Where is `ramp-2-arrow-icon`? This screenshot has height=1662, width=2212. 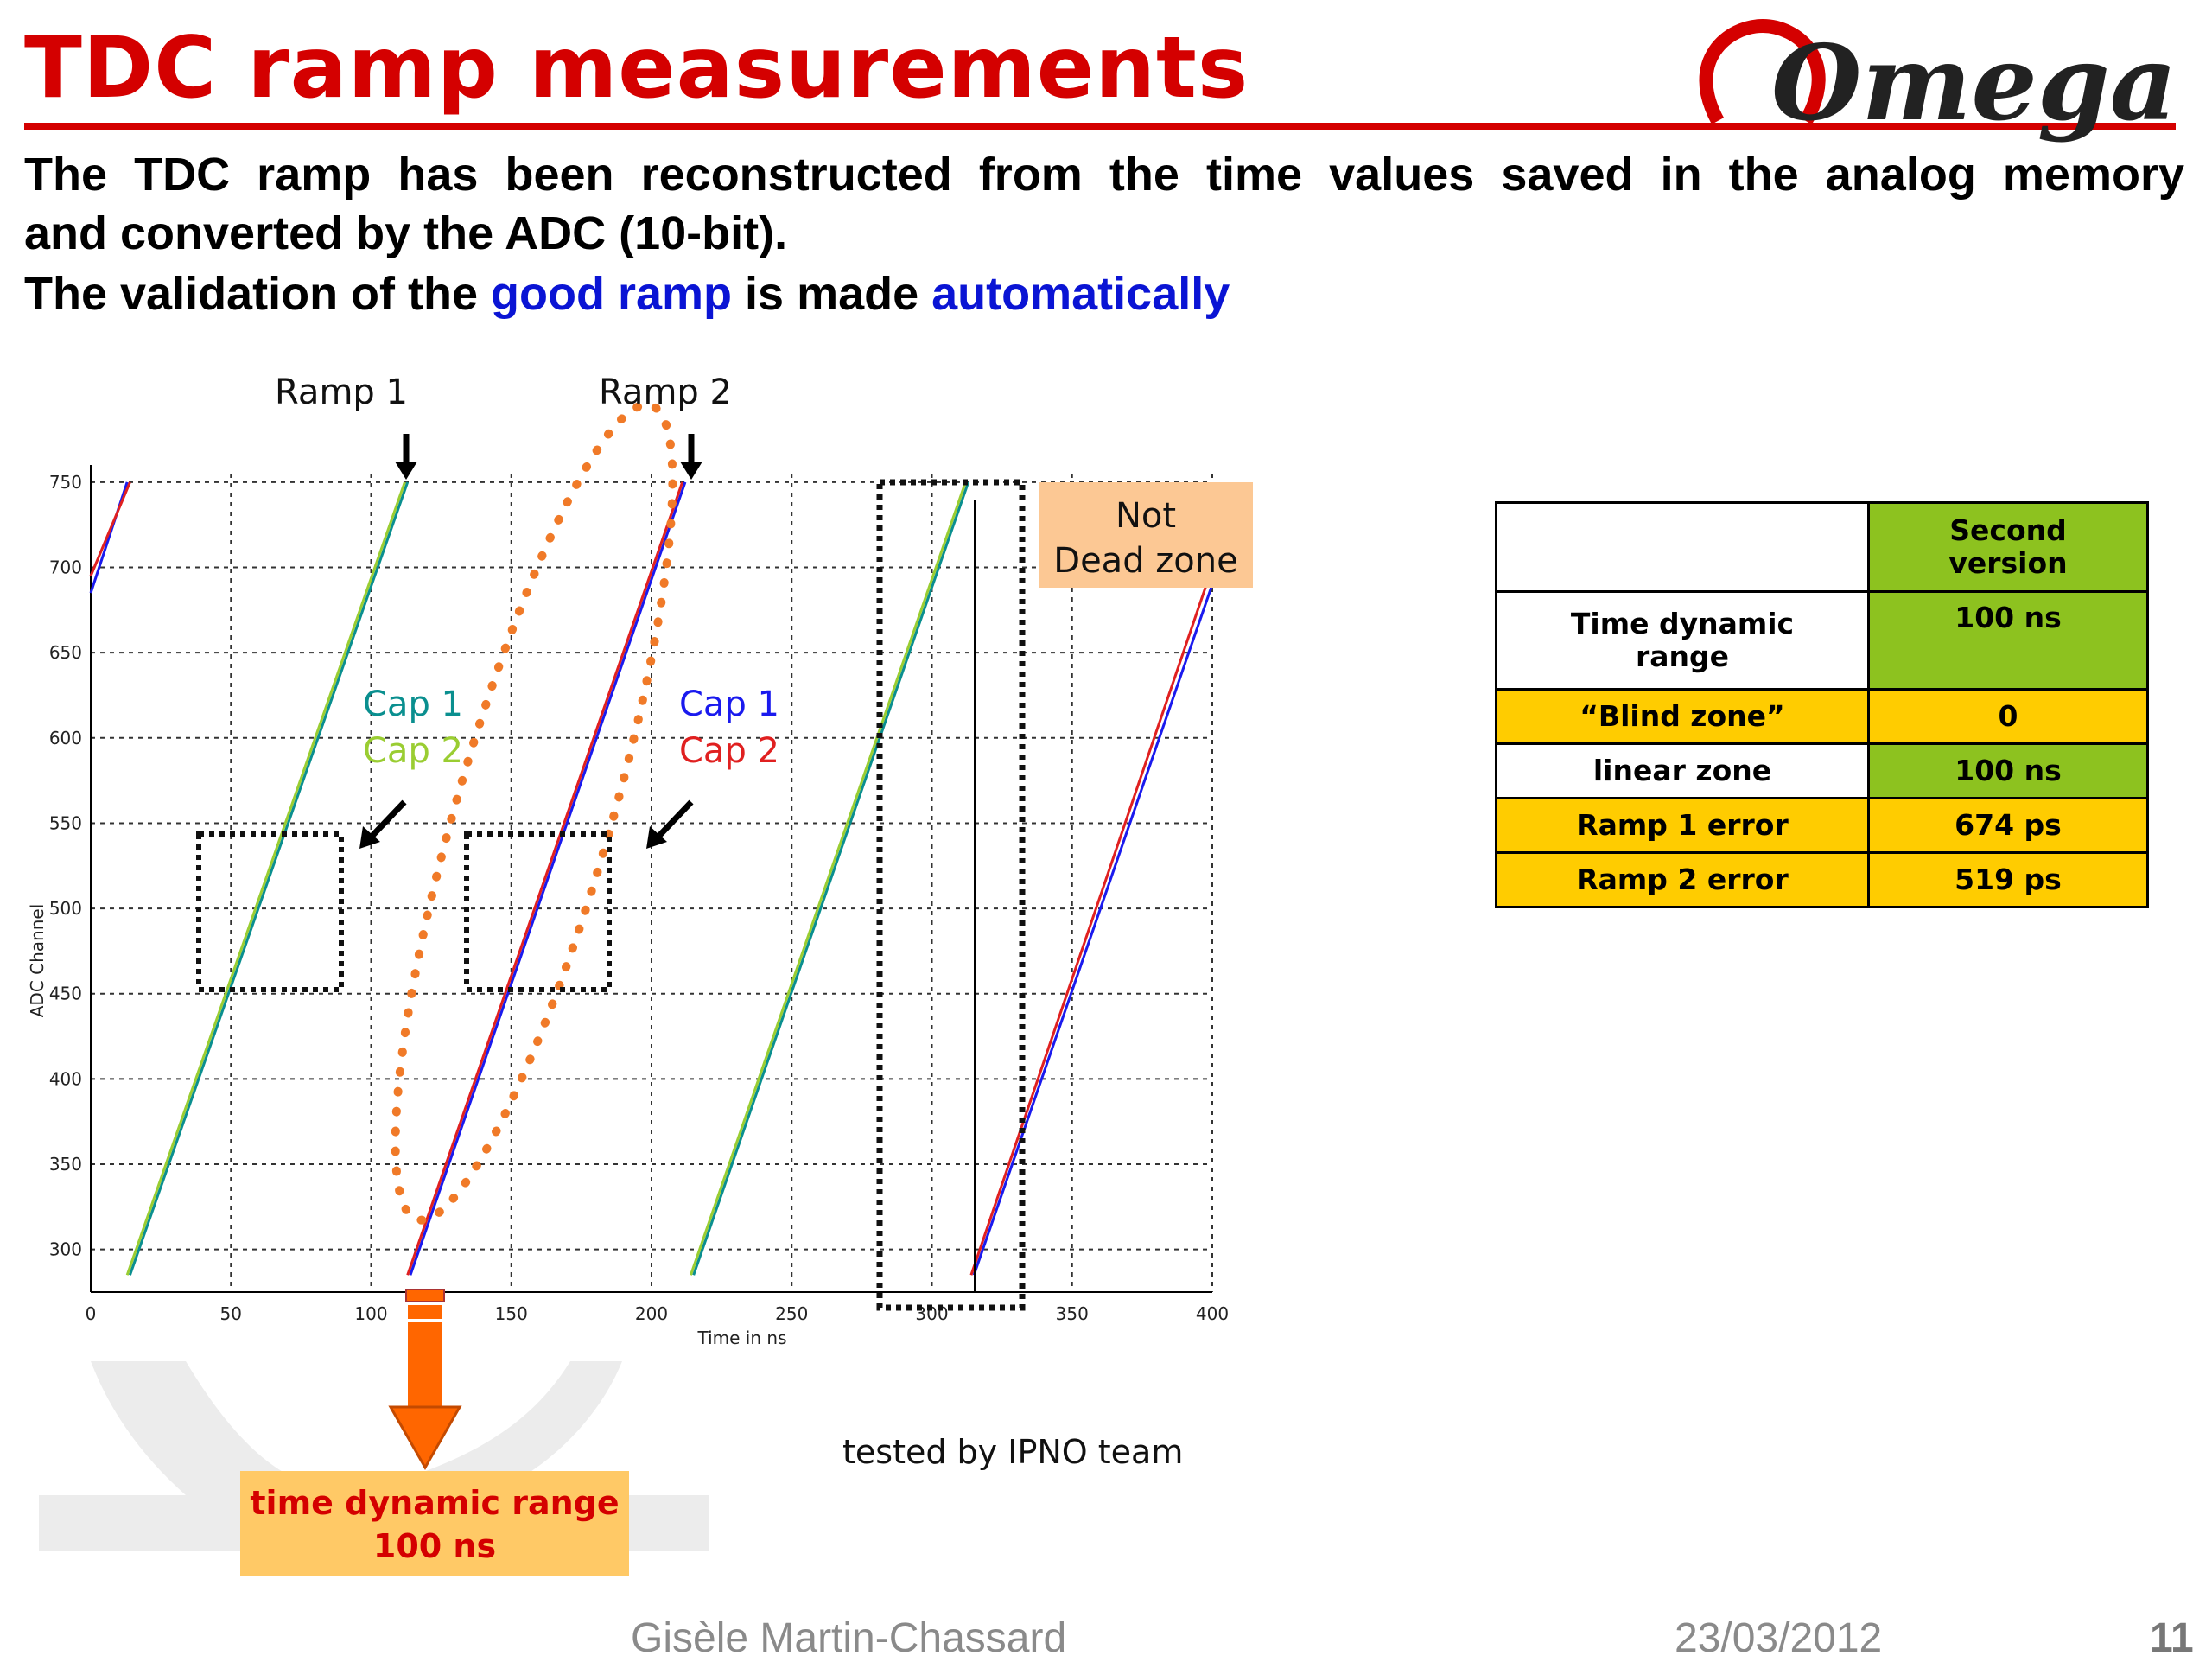
ramp-2-arrow-icon is located at coordinates (691, 471).